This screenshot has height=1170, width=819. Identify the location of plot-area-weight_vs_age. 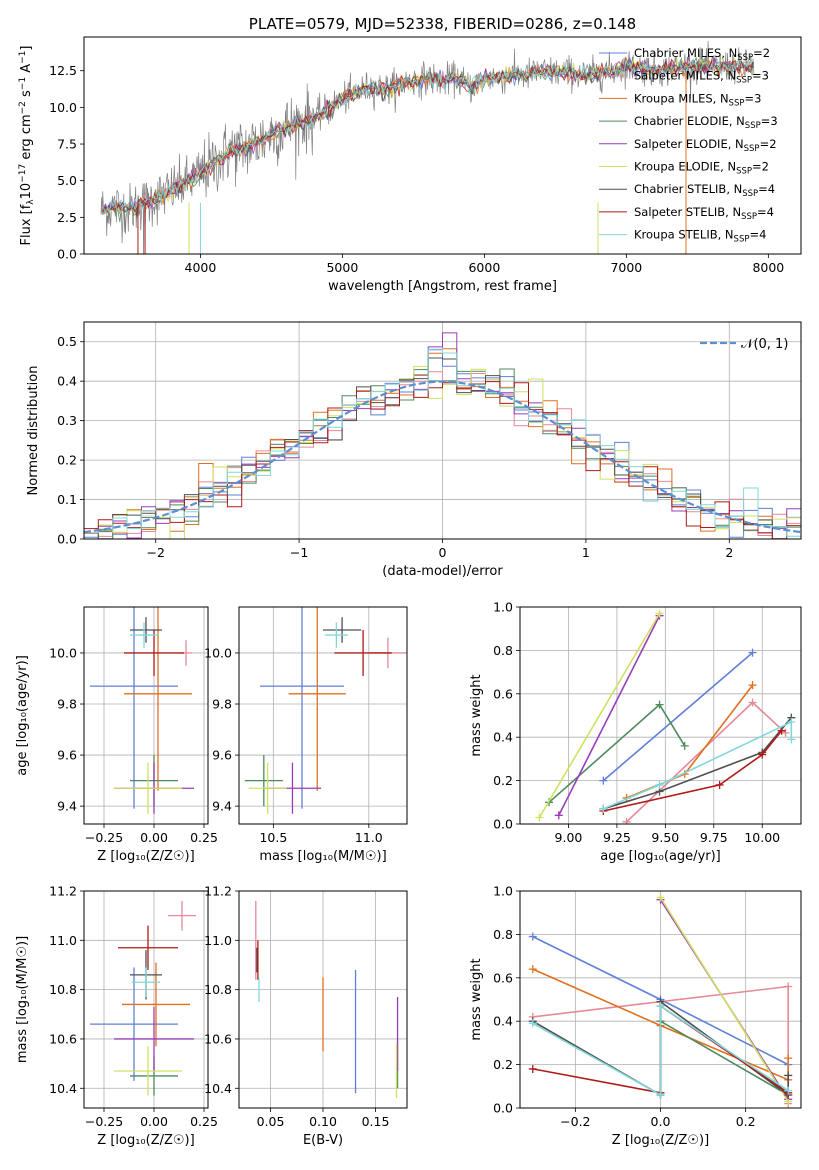
(665, 716).